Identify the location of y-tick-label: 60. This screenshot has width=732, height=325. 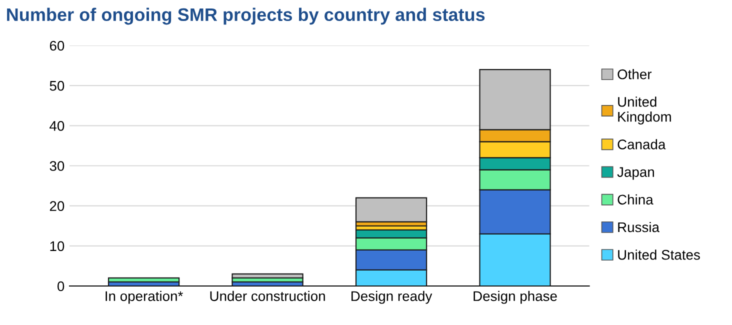
(57, 45).